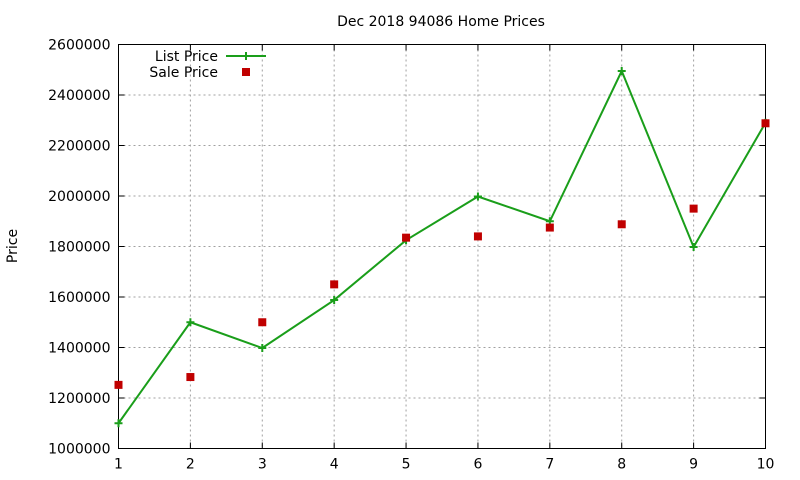  I want to click on y-tick-label: 1600000, so click(79, 298).